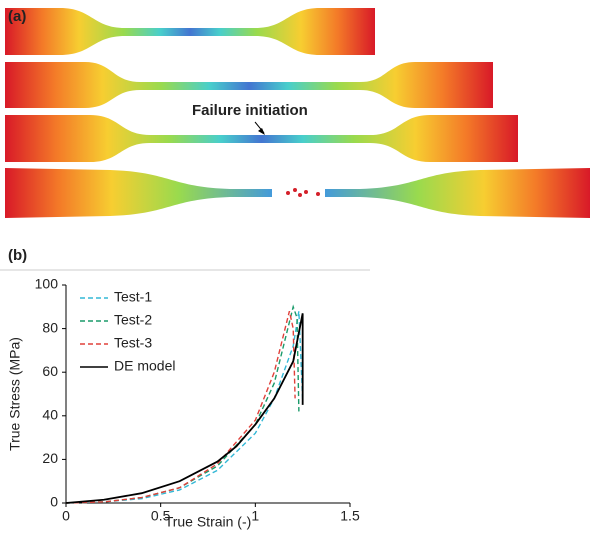 Image resolution: width=600 pixels, height=556 pixels. Describe the element at coordinates (350, 516) in the screenshot. I see `x-tick-label: 1.5` at that location.